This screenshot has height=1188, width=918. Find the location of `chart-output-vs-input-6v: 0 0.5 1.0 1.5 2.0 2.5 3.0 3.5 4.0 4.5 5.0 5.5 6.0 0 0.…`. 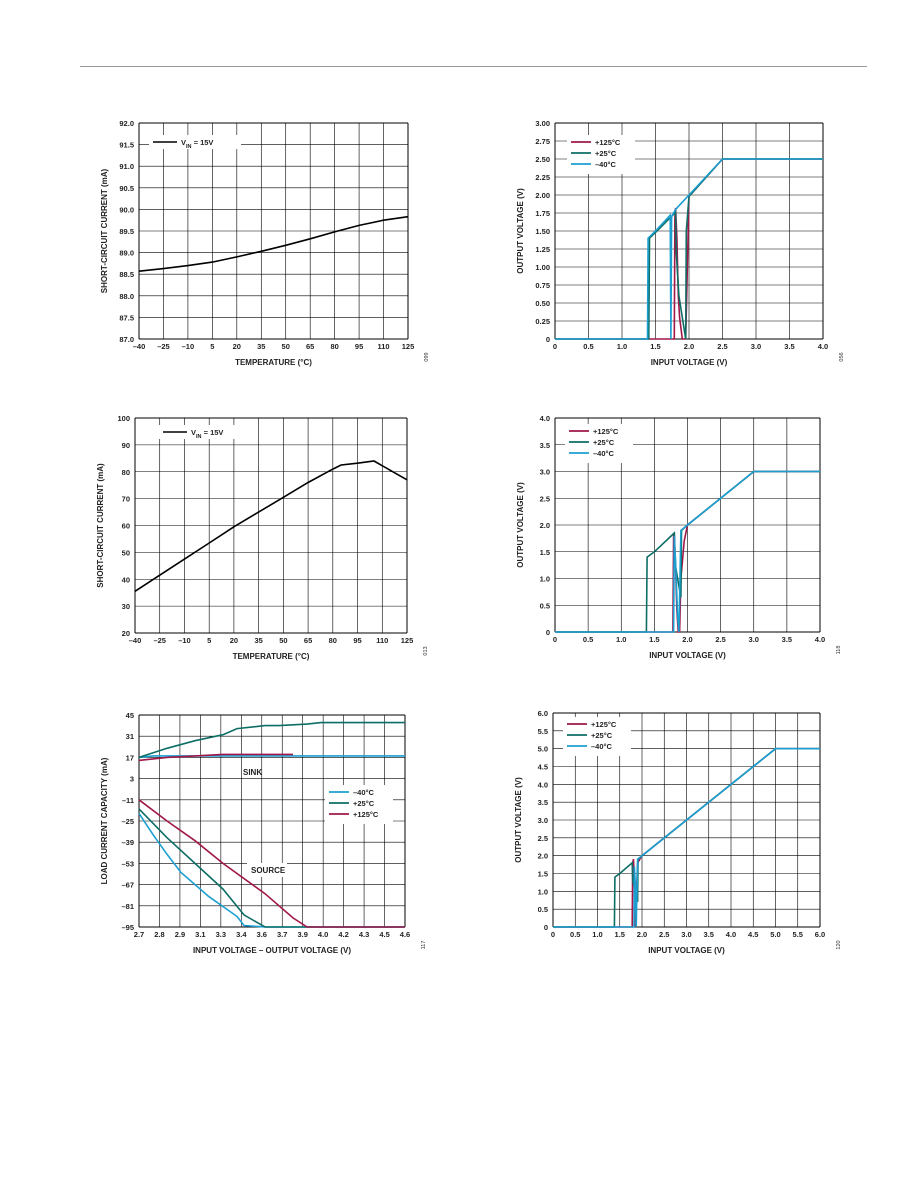

chart-output-vs-input-6v: 0 0.5 1.0 1.5 2.0 2.5 3.0 3.5 4.0 4.5 5.0 5.5 6.0 0 0.… is located at coordinates (678, 832).